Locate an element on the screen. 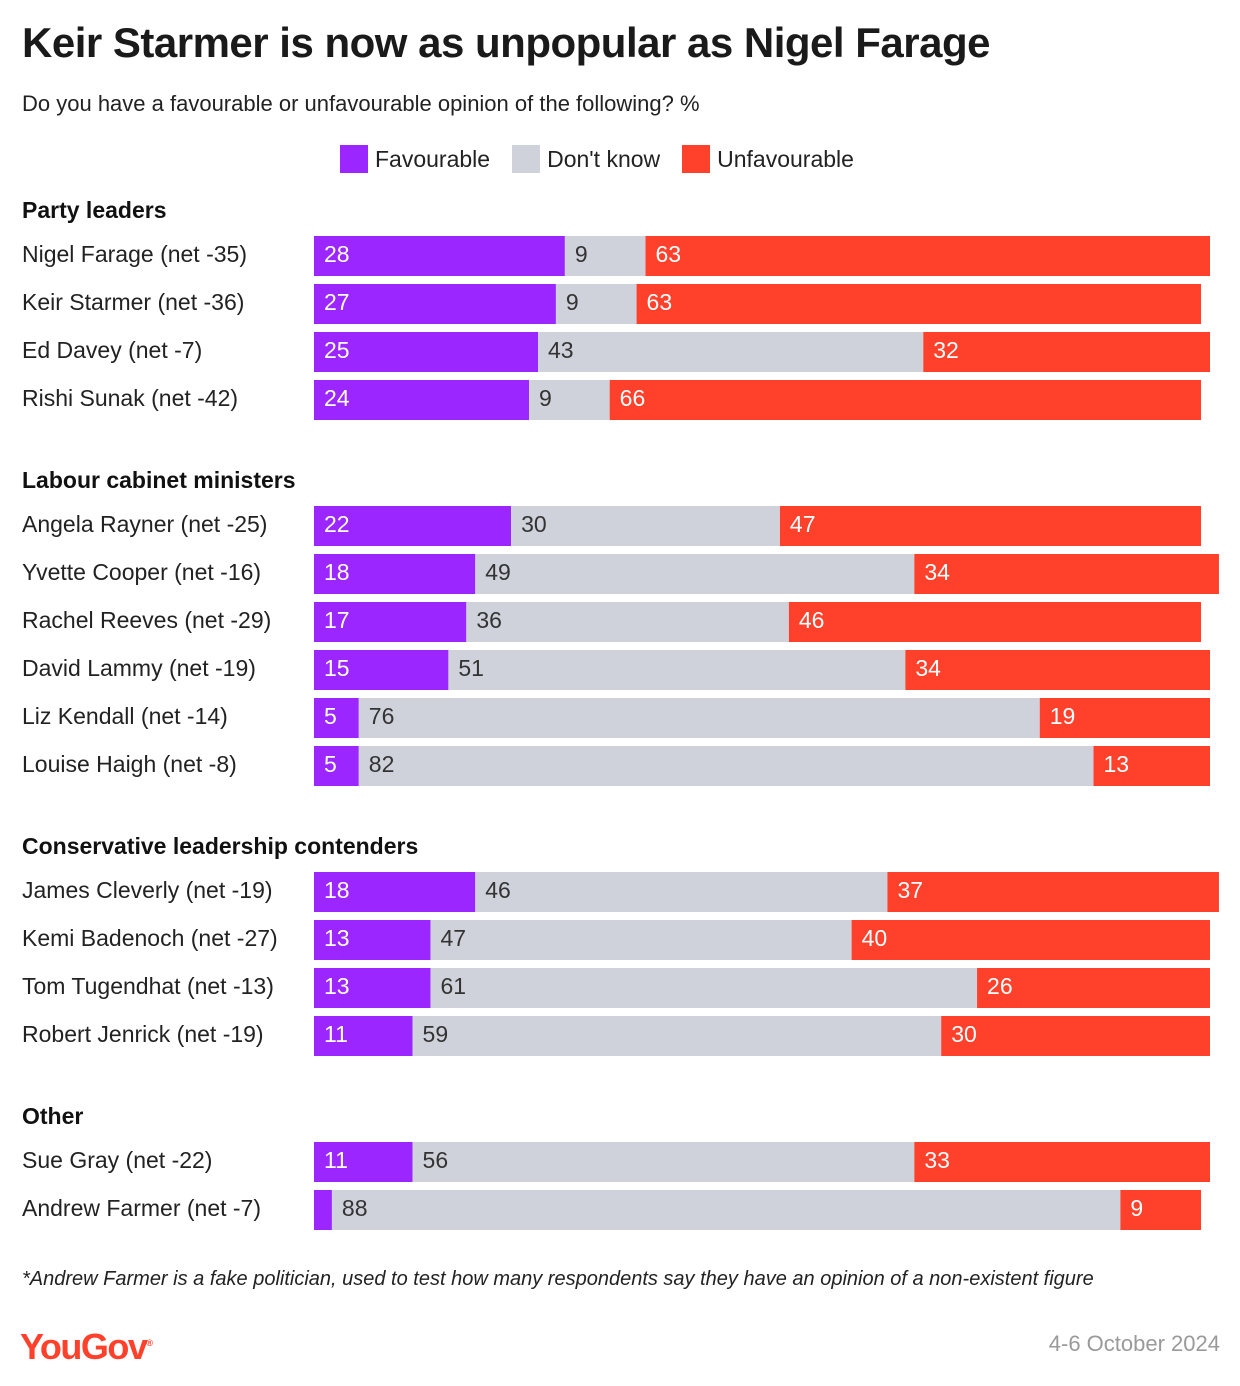  logo-text: YouGov is located at coordinates (84, 1346).